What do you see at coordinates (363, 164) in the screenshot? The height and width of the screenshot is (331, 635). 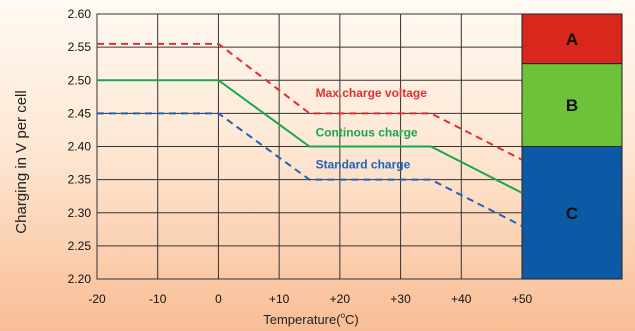 I see `series-label-2: Standard charge` at bounding box center [363, 164].